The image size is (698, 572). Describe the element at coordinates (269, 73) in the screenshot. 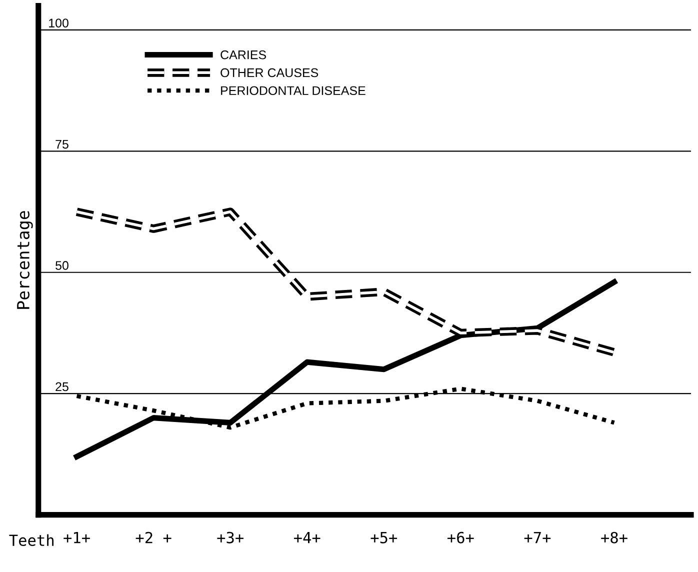

I see `legend-label: OTHER CAUSES` at that location.